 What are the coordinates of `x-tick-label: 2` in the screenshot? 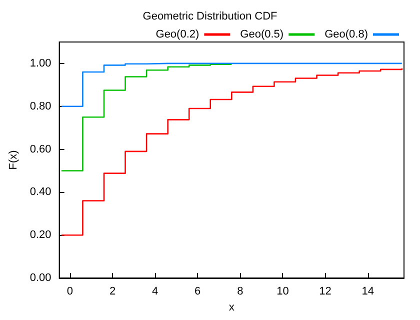 It's located at (112, 292).